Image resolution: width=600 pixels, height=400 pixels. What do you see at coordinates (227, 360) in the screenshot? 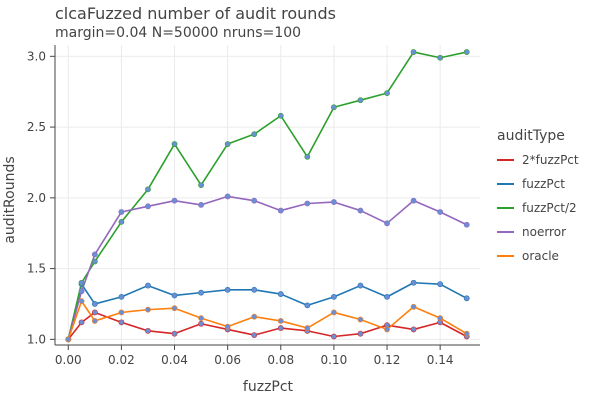
I see `x-tick-label: 0.06` at bounding box center [227, 360].